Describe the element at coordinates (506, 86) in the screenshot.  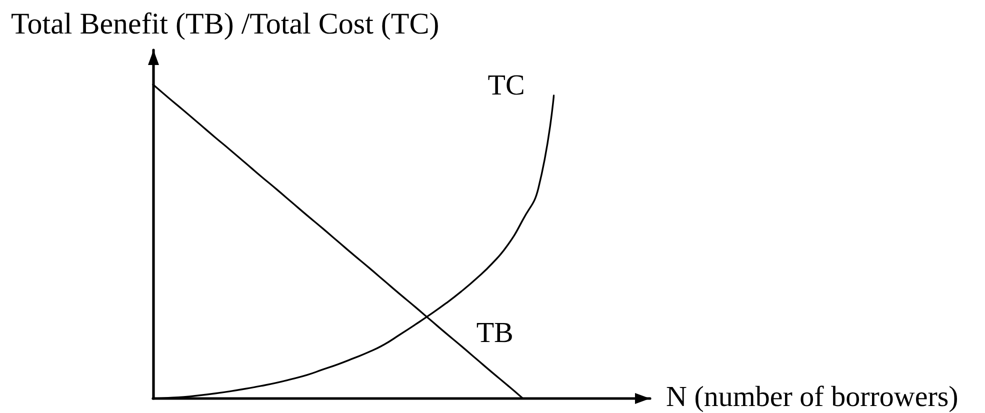
I see `series-label: TC` at that location.